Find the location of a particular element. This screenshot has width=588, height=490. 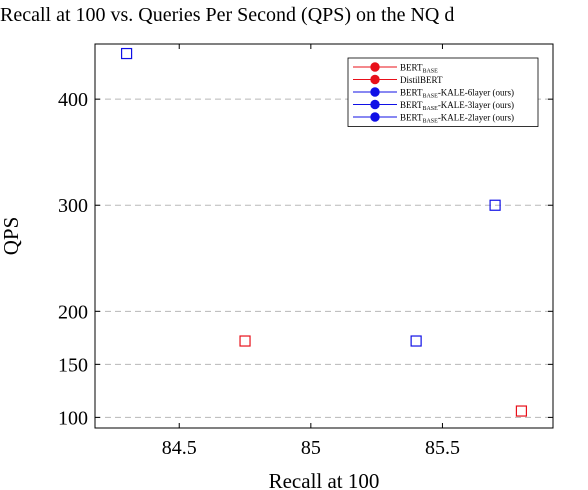

y-tick-label: 300 is located at coordinates (73, 206).